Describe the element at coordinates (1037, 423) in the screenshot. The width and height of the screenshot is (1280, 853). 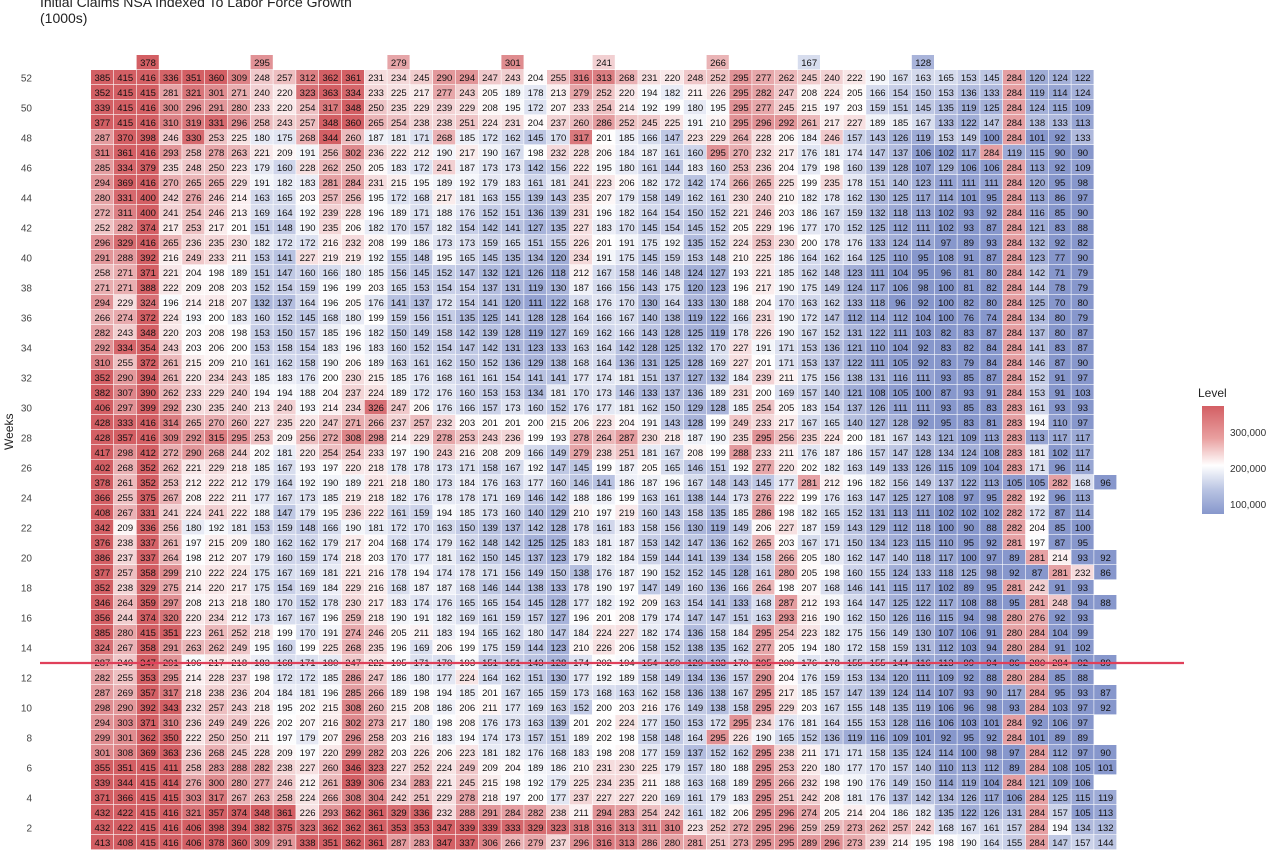
I see `cell-label: 194` at that location.